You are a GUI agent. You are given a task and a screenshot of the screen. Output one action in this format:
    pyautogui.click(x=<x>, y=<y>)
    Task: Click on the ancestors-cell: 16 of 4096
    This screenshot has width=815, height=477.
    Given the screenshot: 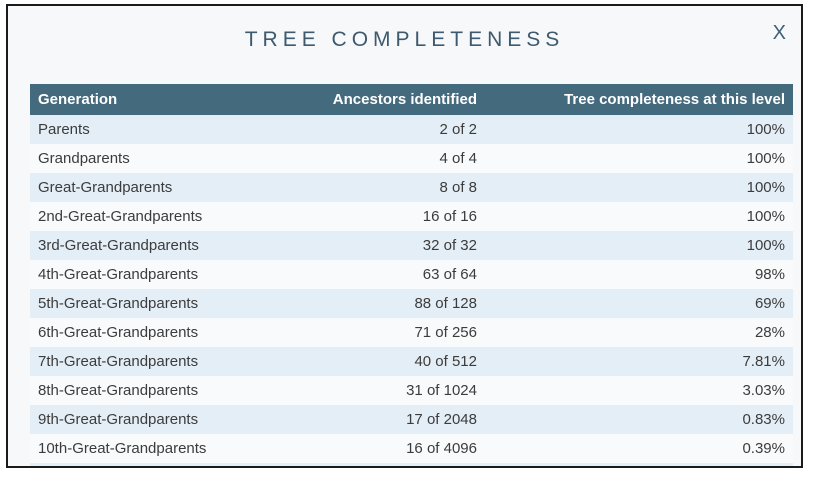 What is the action you would take?
    pyautogui.click(x=397, y=448)
    